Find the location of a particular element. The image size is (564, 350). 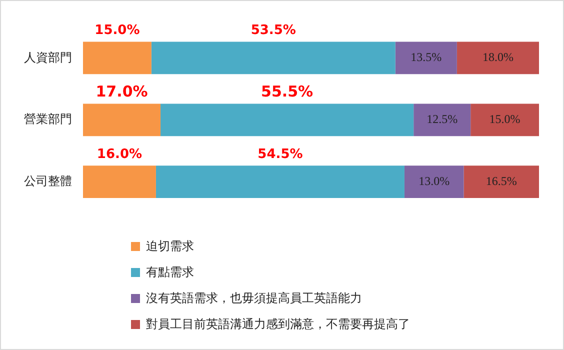

data-label: 13.5% is located at coordinates (426, 57).